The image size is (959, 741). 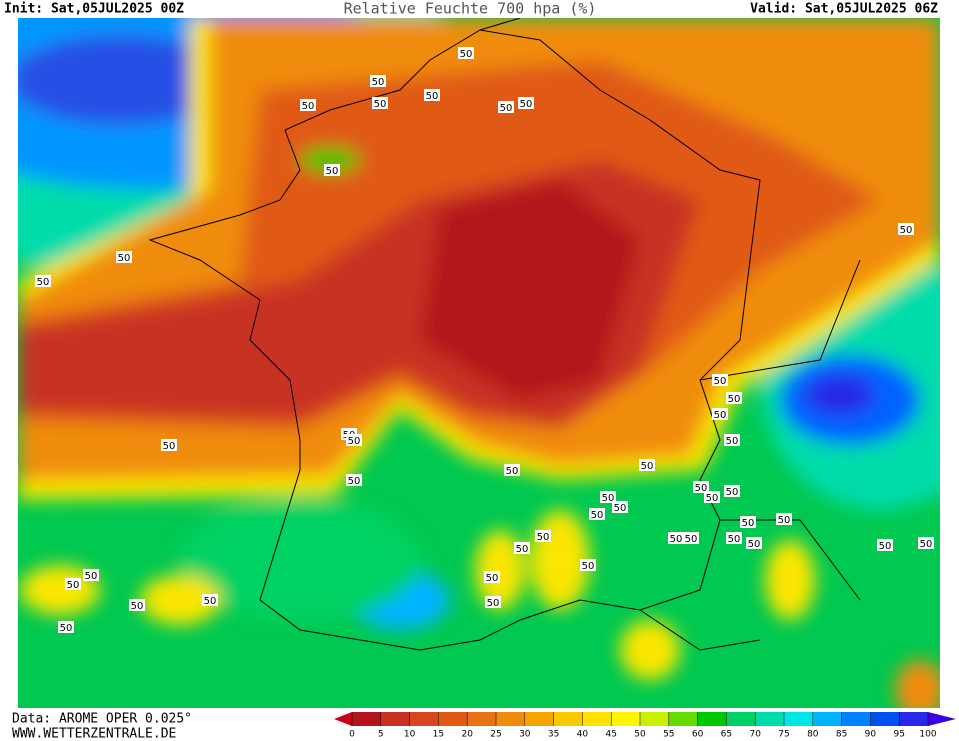 What do you see at coordinates (495, 735) in the screenshot?
I see `colorbar-tick-label: 25` at bounding box center [495, 735].